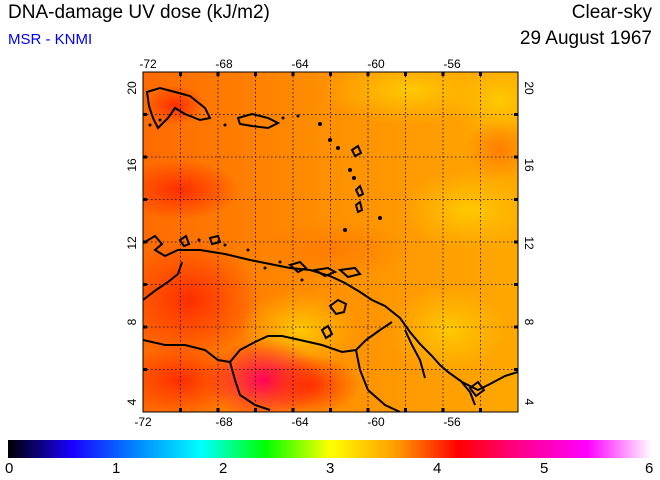 The width and height of the screenshot is (660, 480). I want to click on lat-tick-left: 12, so click(132, 243).